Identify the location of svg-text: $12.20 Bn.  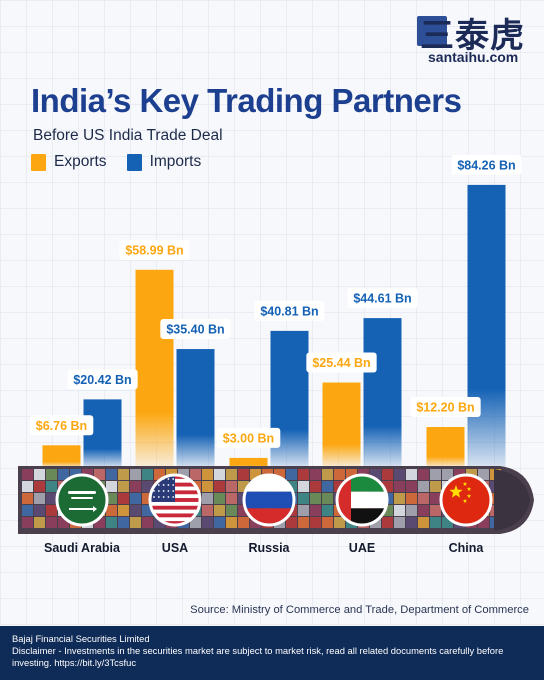
(445, 408).